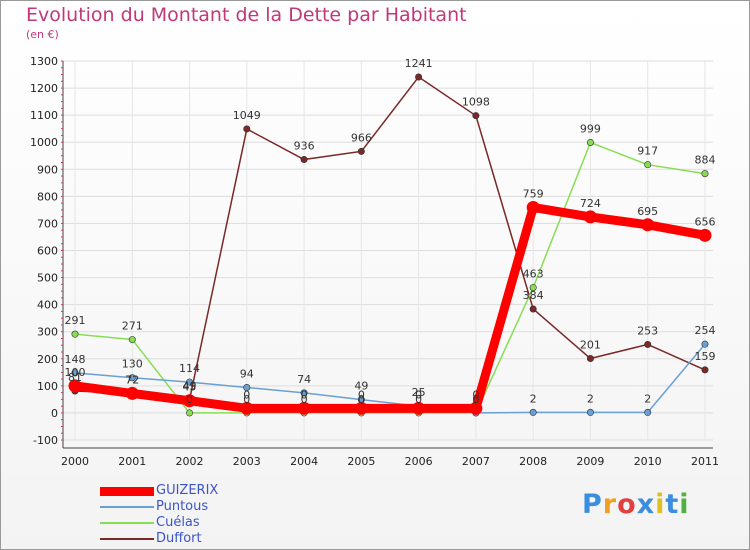  Describe the element at coordinates (45, 440) in the screenshot. I see `y-tick-label: -100` at that location.